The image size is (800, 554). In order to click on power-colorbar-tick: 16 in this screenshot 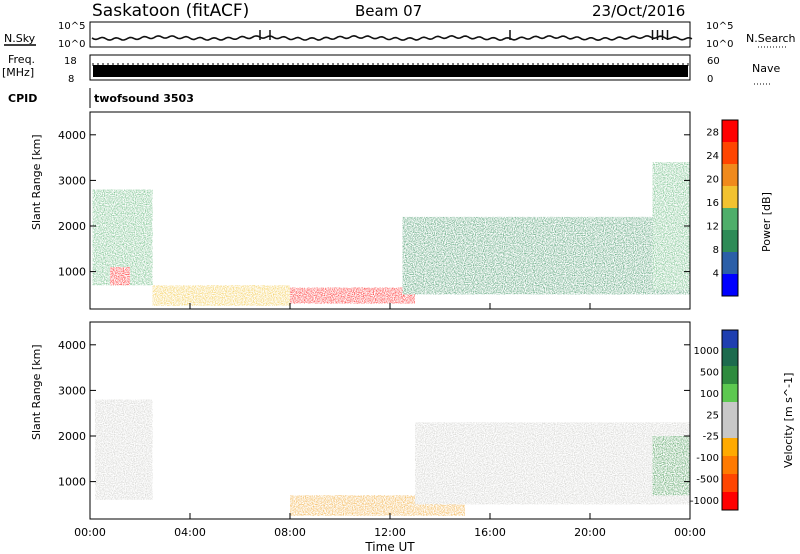, I will do `click(712, 203)`.